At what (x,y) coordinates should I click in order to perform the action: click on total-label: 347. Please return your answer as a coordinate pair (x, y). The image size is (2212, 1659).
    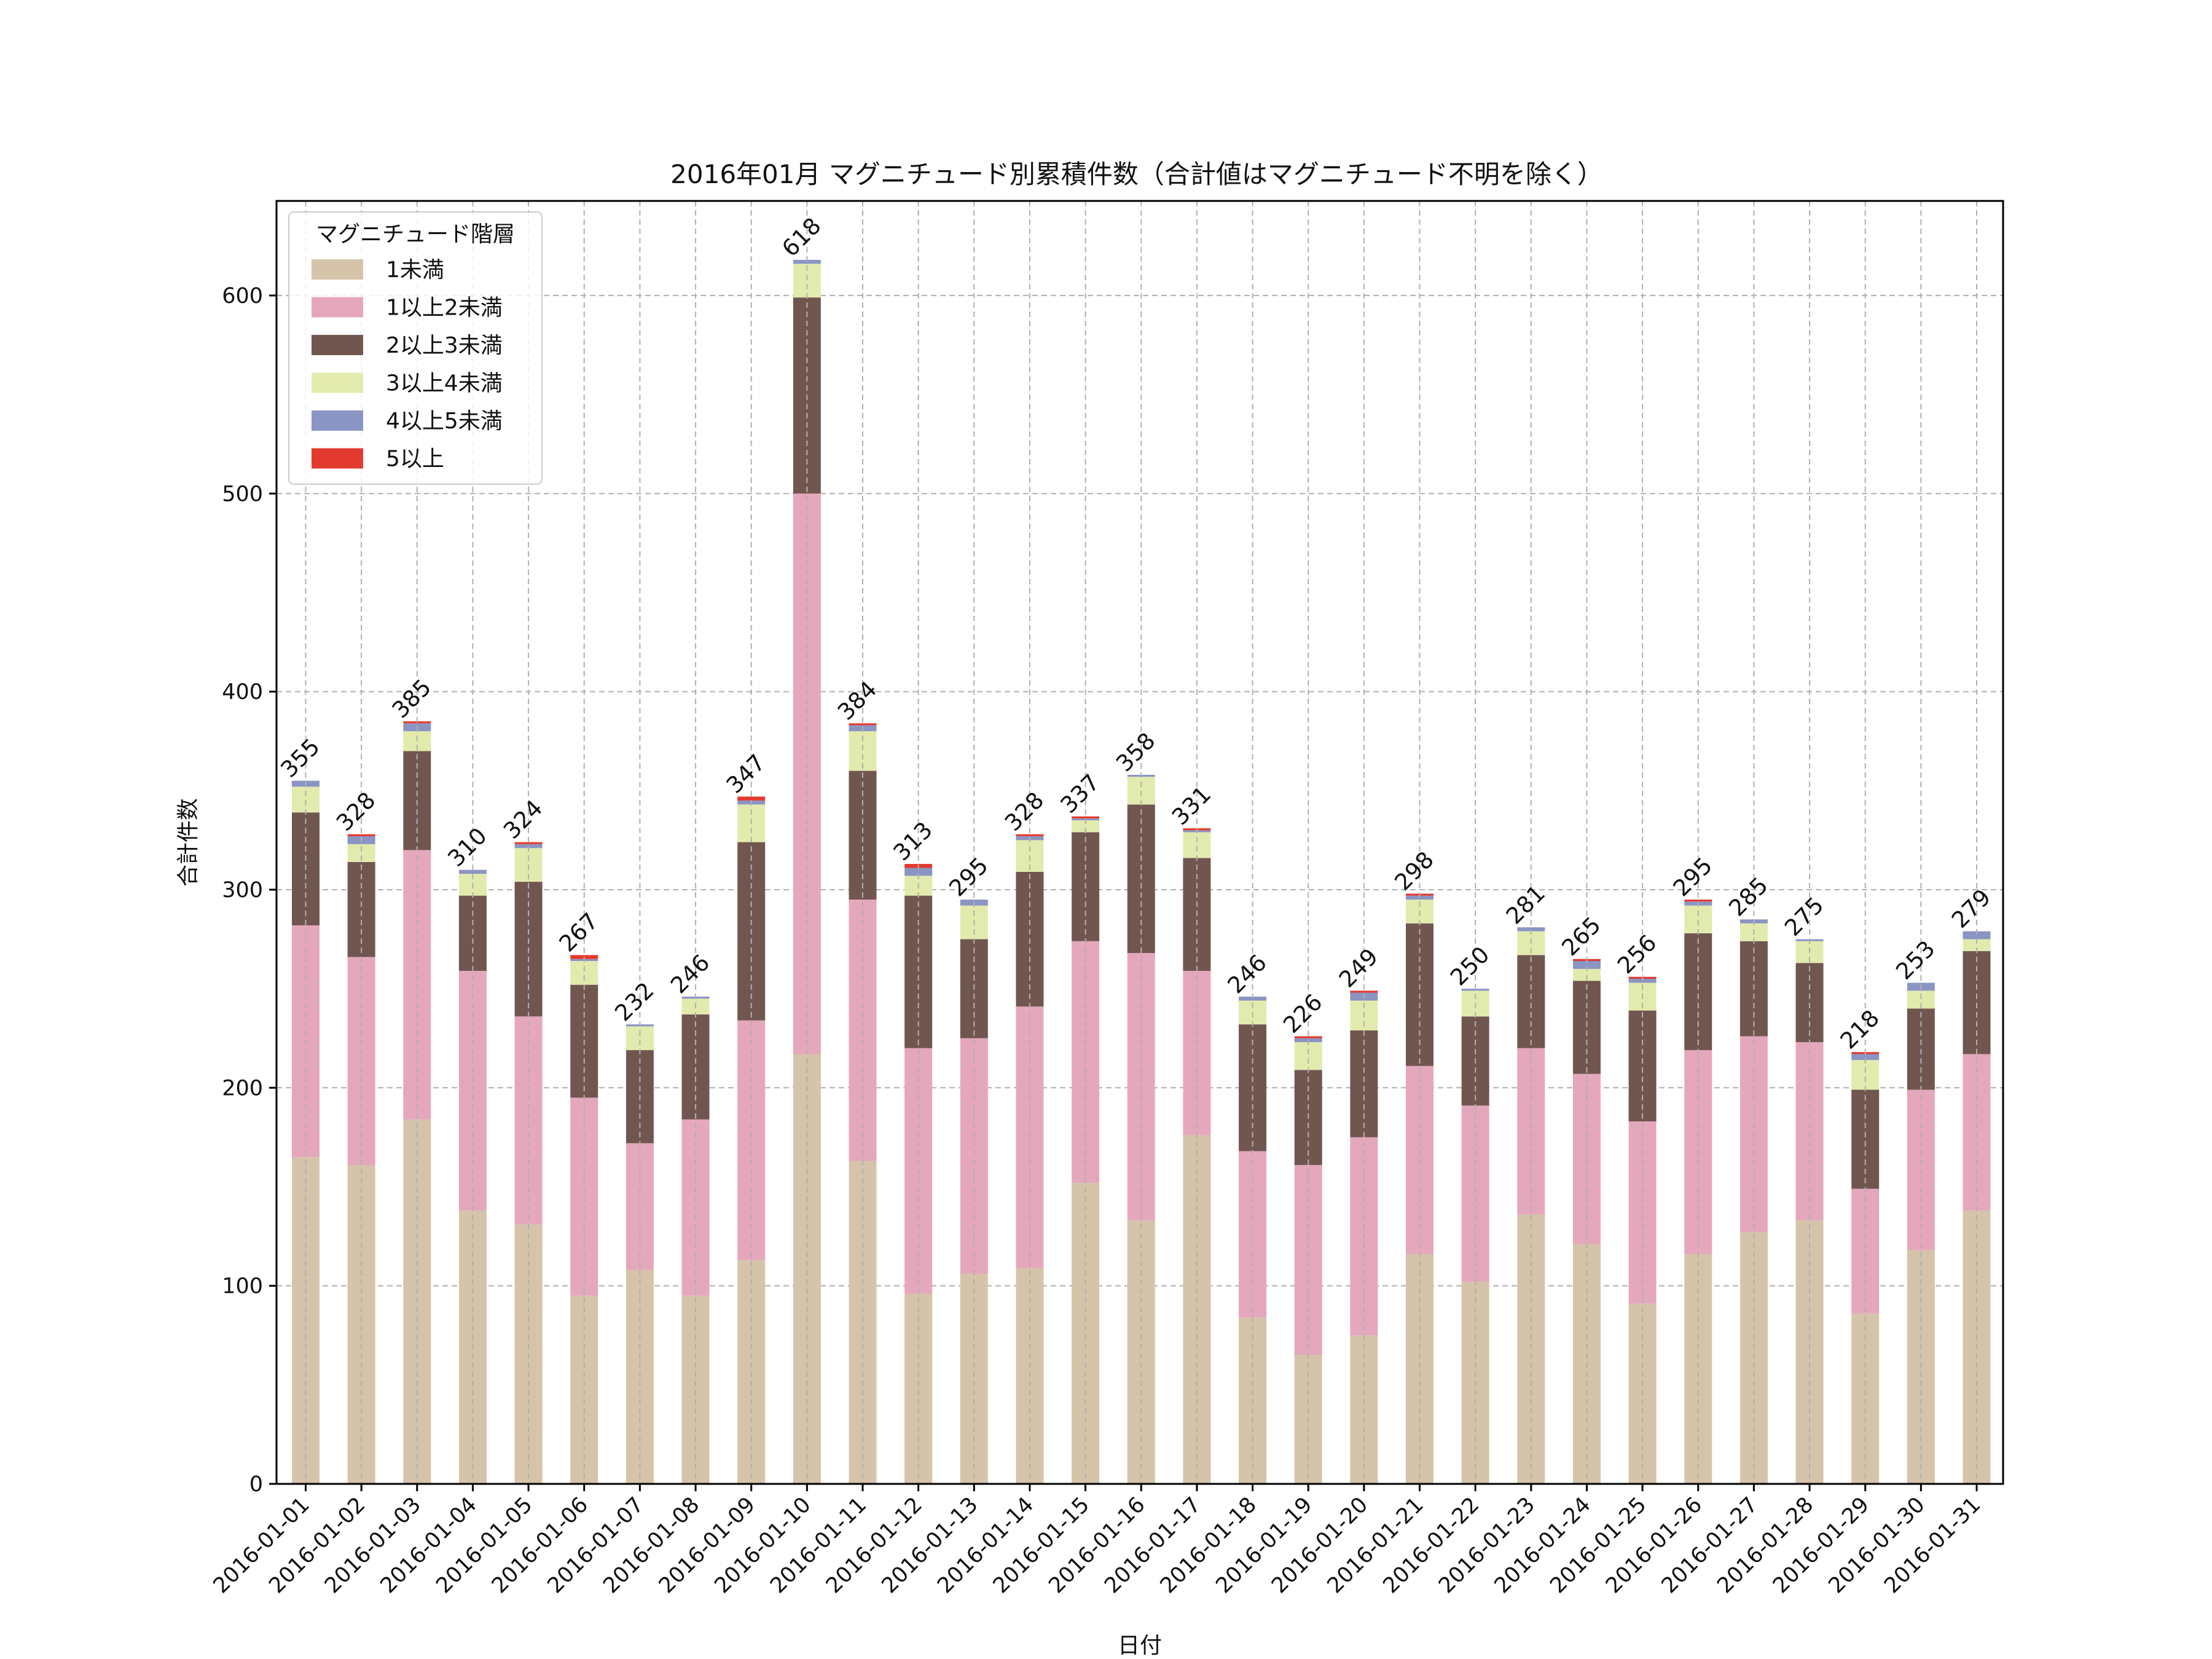
    Looking at the image, I should click on (746, 773).